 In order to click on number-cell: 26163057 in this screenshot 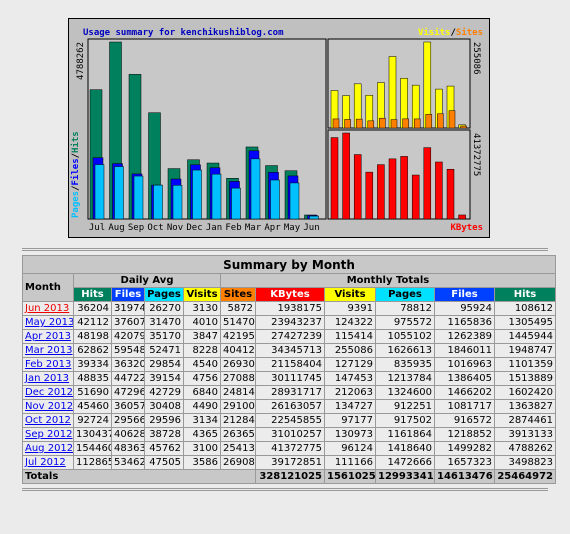, I will do `click(290, 406)`.